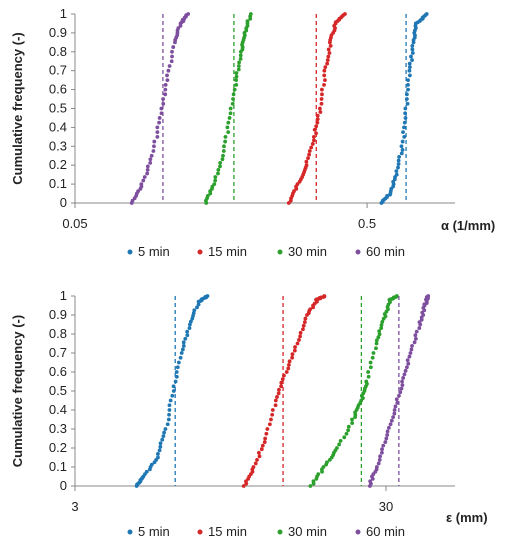 The width and height of the screenshot is (513, 550). Describe the element at coordinates (386, 506) in the screenshot. I see `x-tick-label: 30` at that location.